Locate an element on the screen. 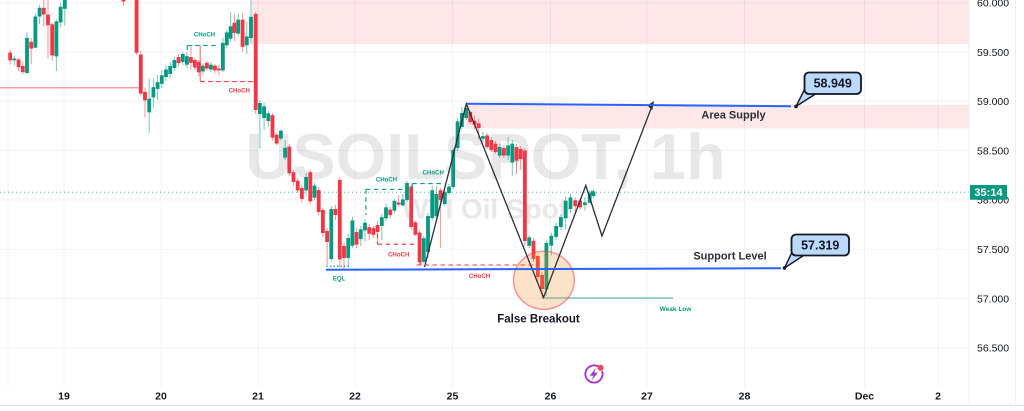  svg-text: USOILSPOT, 1h is located at coordinates (485, 156).